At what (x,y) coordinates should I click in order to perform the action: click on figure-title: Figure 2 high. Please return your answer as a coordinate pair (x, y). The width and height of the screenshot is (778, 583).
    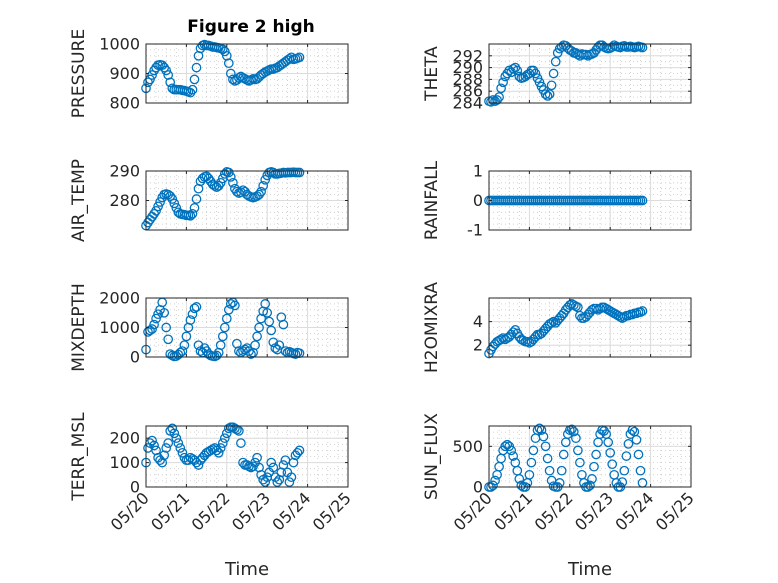
    Looking at the image, I should click on (251, 27).